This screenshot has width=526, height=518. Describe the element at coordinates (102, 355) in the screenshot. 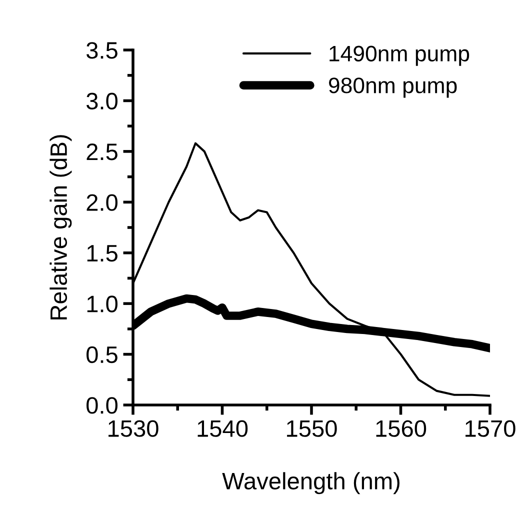

I see `y-tick-label: 0.5` at that location.